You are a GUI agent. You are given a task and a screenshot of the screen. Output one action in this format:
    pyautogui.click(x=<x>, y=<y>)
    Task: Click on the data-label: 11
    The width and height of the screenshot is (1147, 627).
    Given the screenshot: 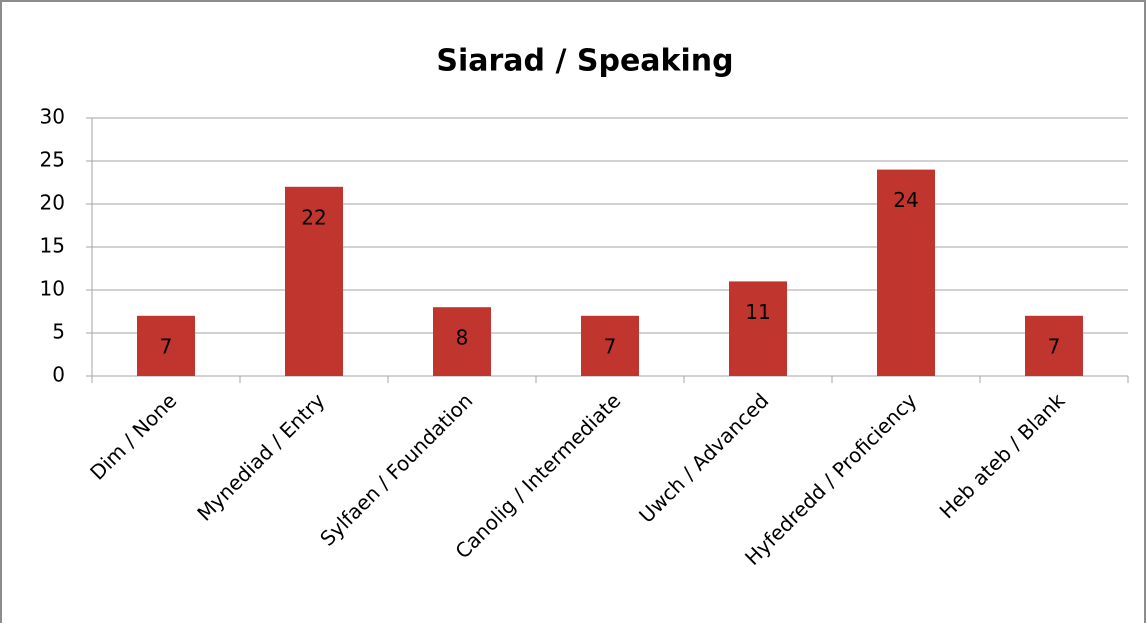 What is the action you would take?
    pyautogui.click(x=757, y=312)
    